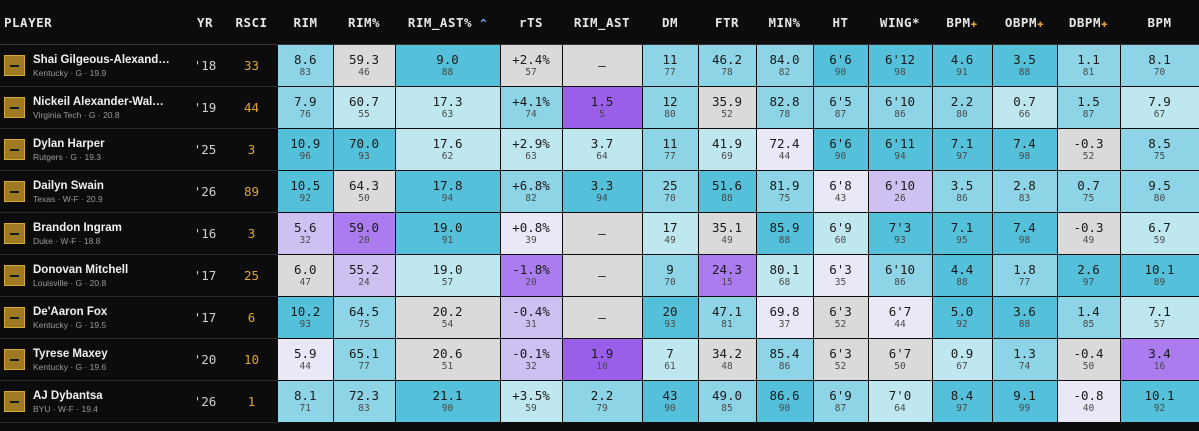  I want to click on player-name: Dailyn Swain, so click(68, 185).